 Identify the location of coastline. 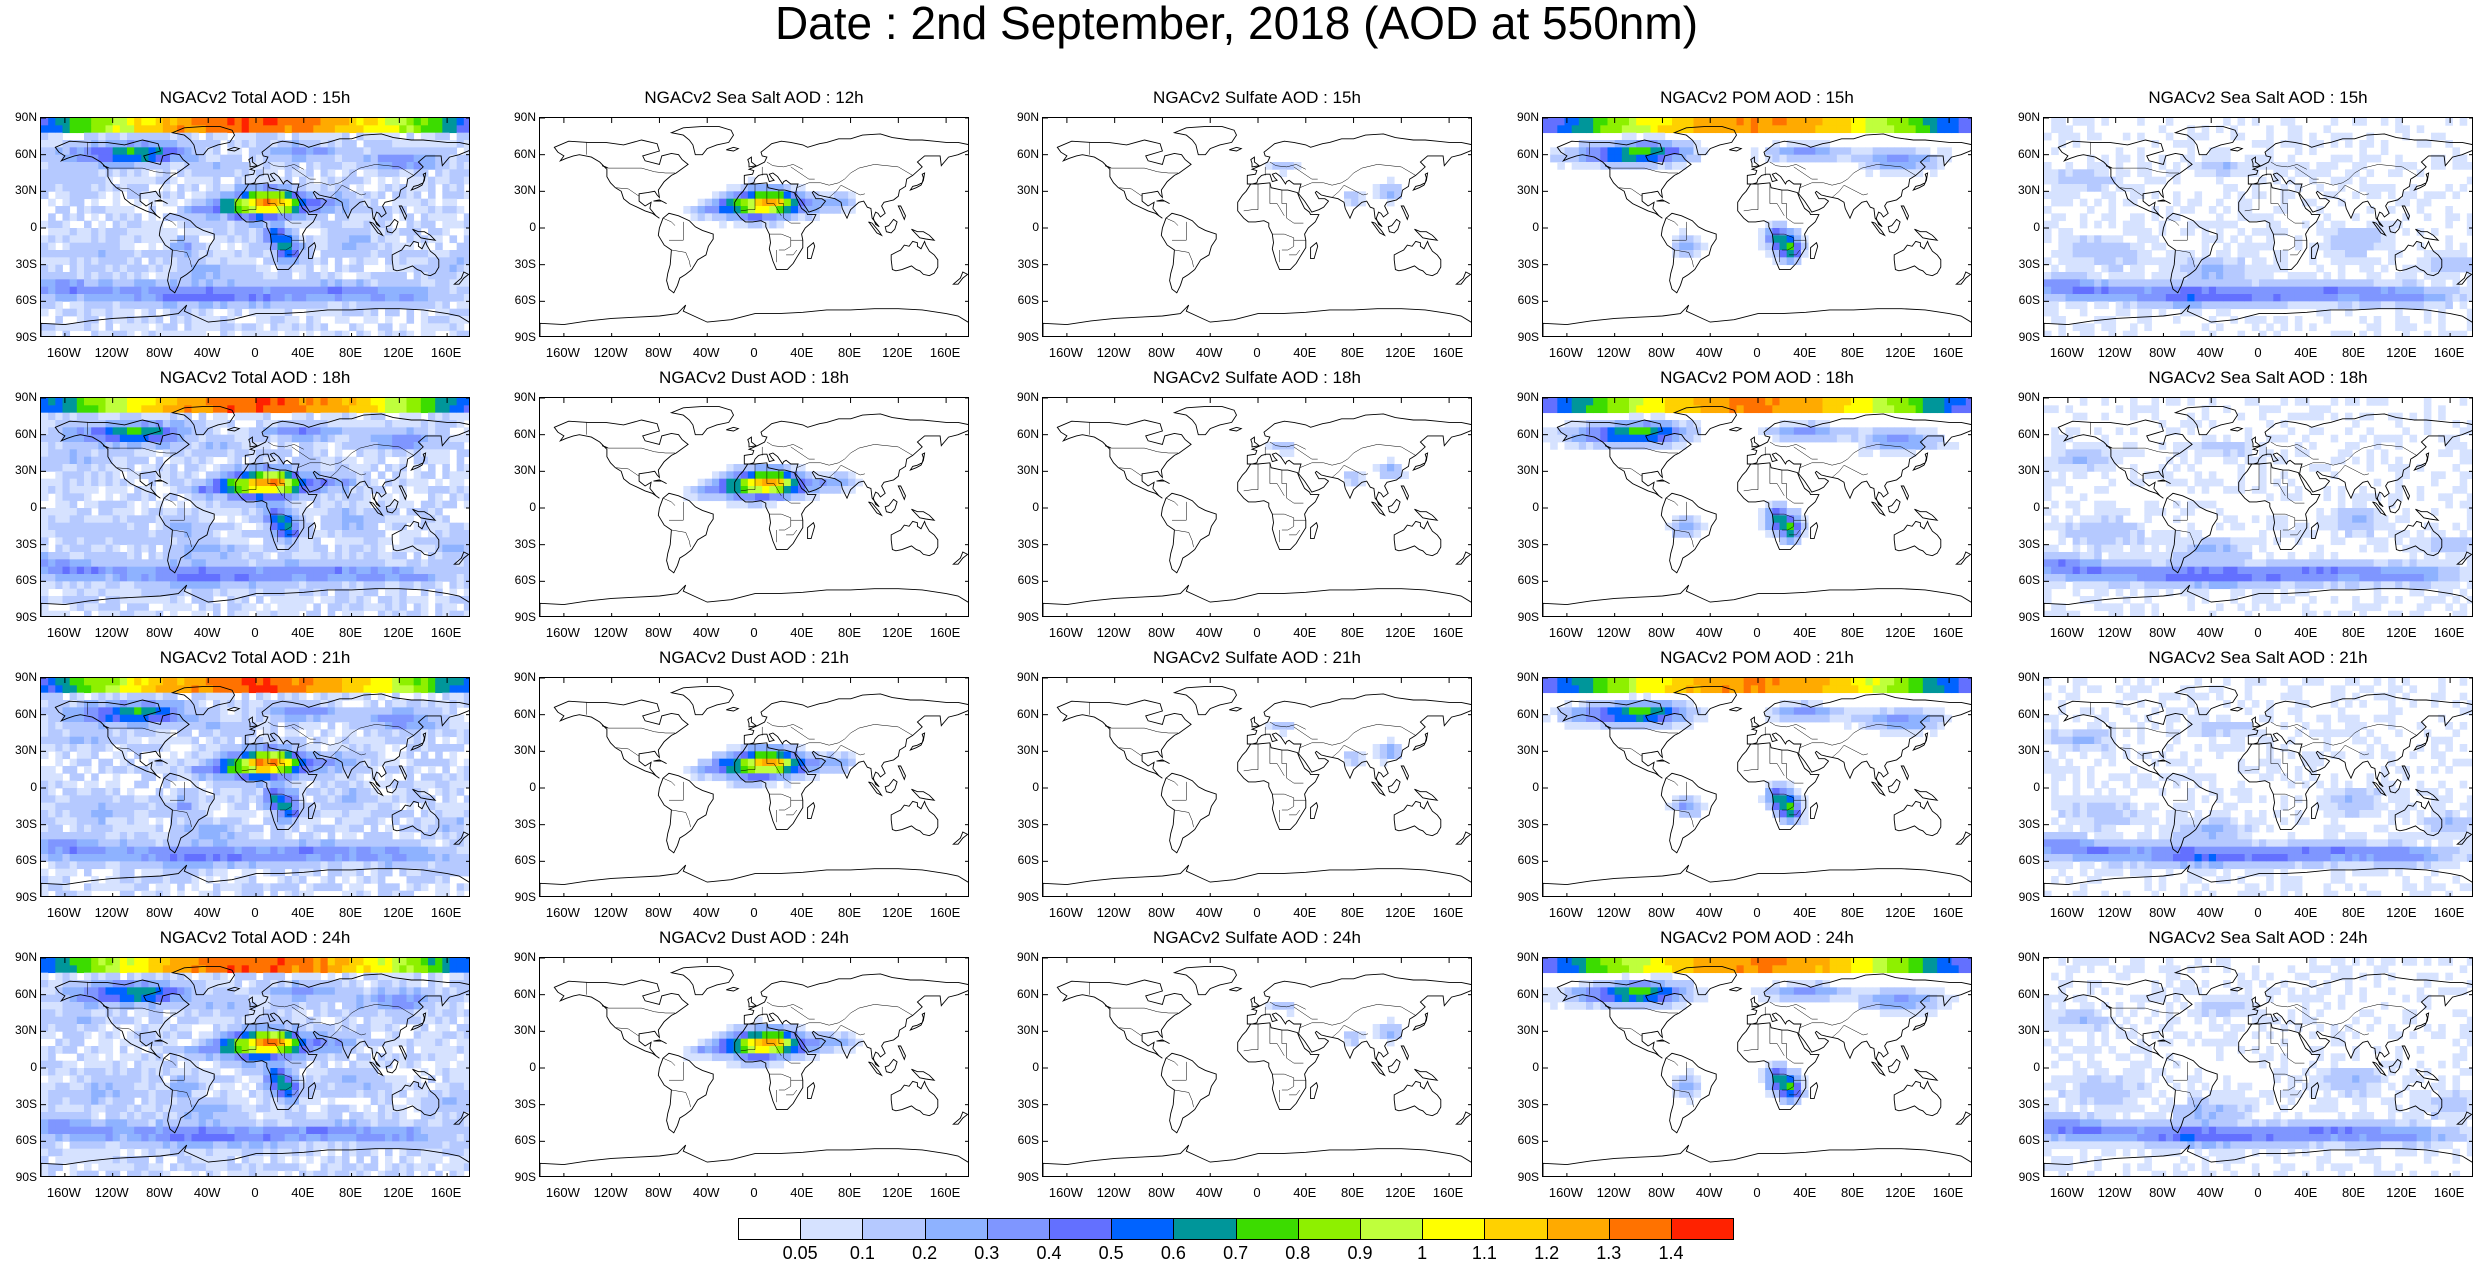
(1663, 202).